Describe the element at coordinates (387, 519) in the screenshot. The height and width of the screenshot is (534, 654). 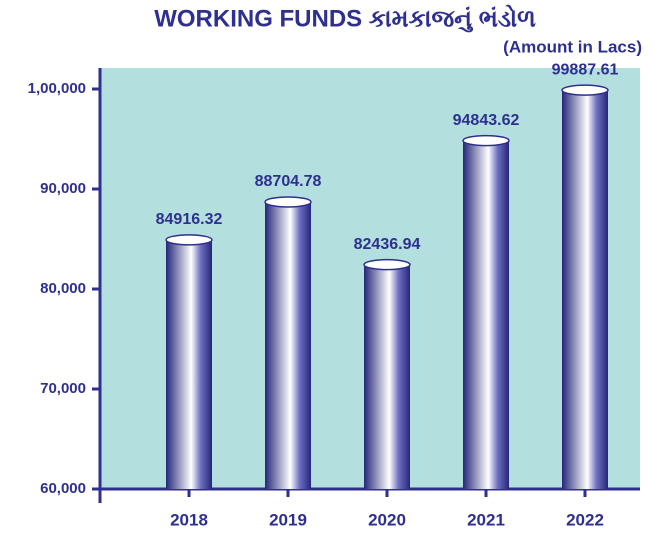
I see `x-tick-label: 2020` at that location.